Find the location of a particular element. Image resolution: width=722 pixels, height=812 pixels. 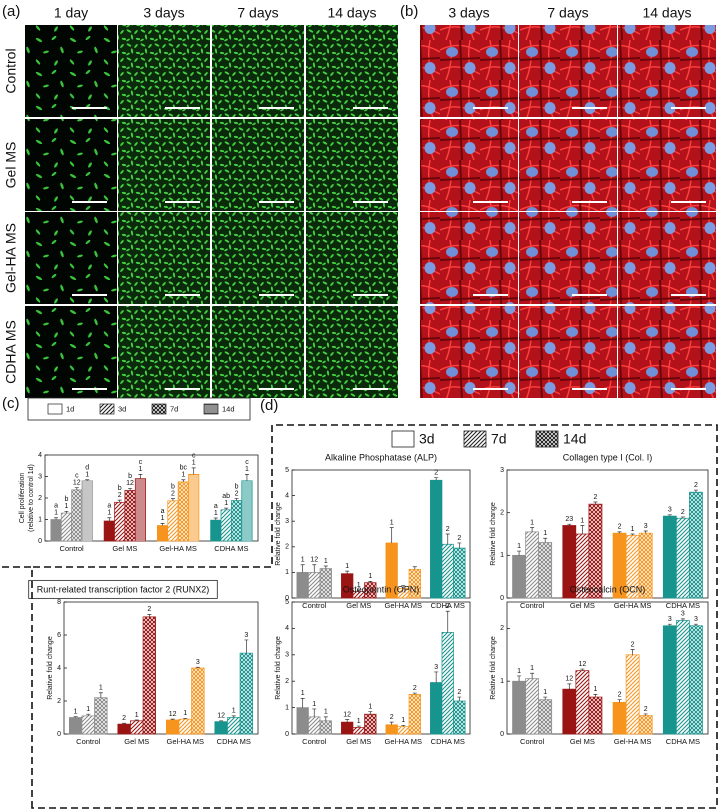

panel-label: (c) is located at coordinates (11, 403).